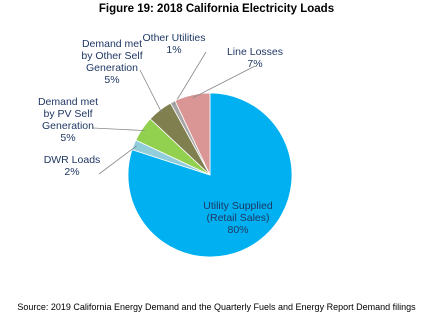 Image resolution: width=433 pixels, height=320 pixels. What do you see at coordinates (72, 160) in the screenshot?
I see `label-name: DWR Loads` at bounding box center [72, 160].